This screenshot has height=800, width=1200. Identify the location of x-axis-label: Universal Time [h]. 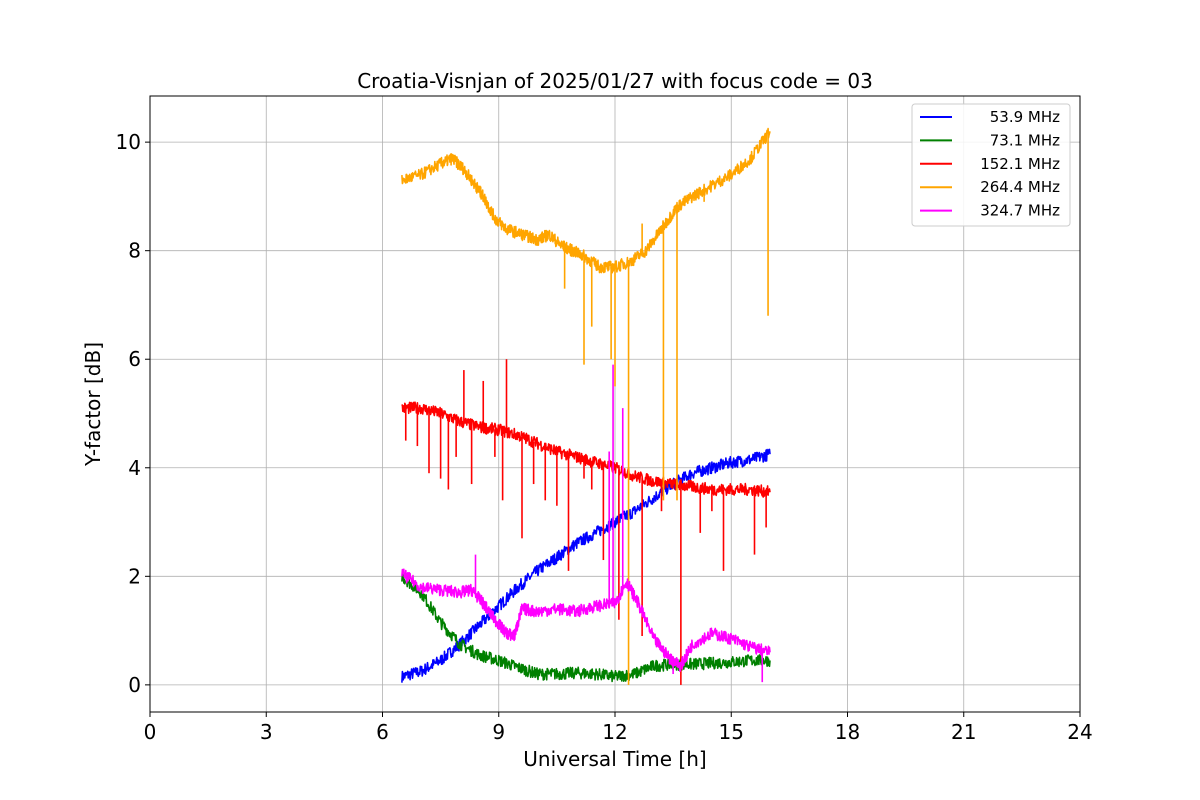
(614, 759).